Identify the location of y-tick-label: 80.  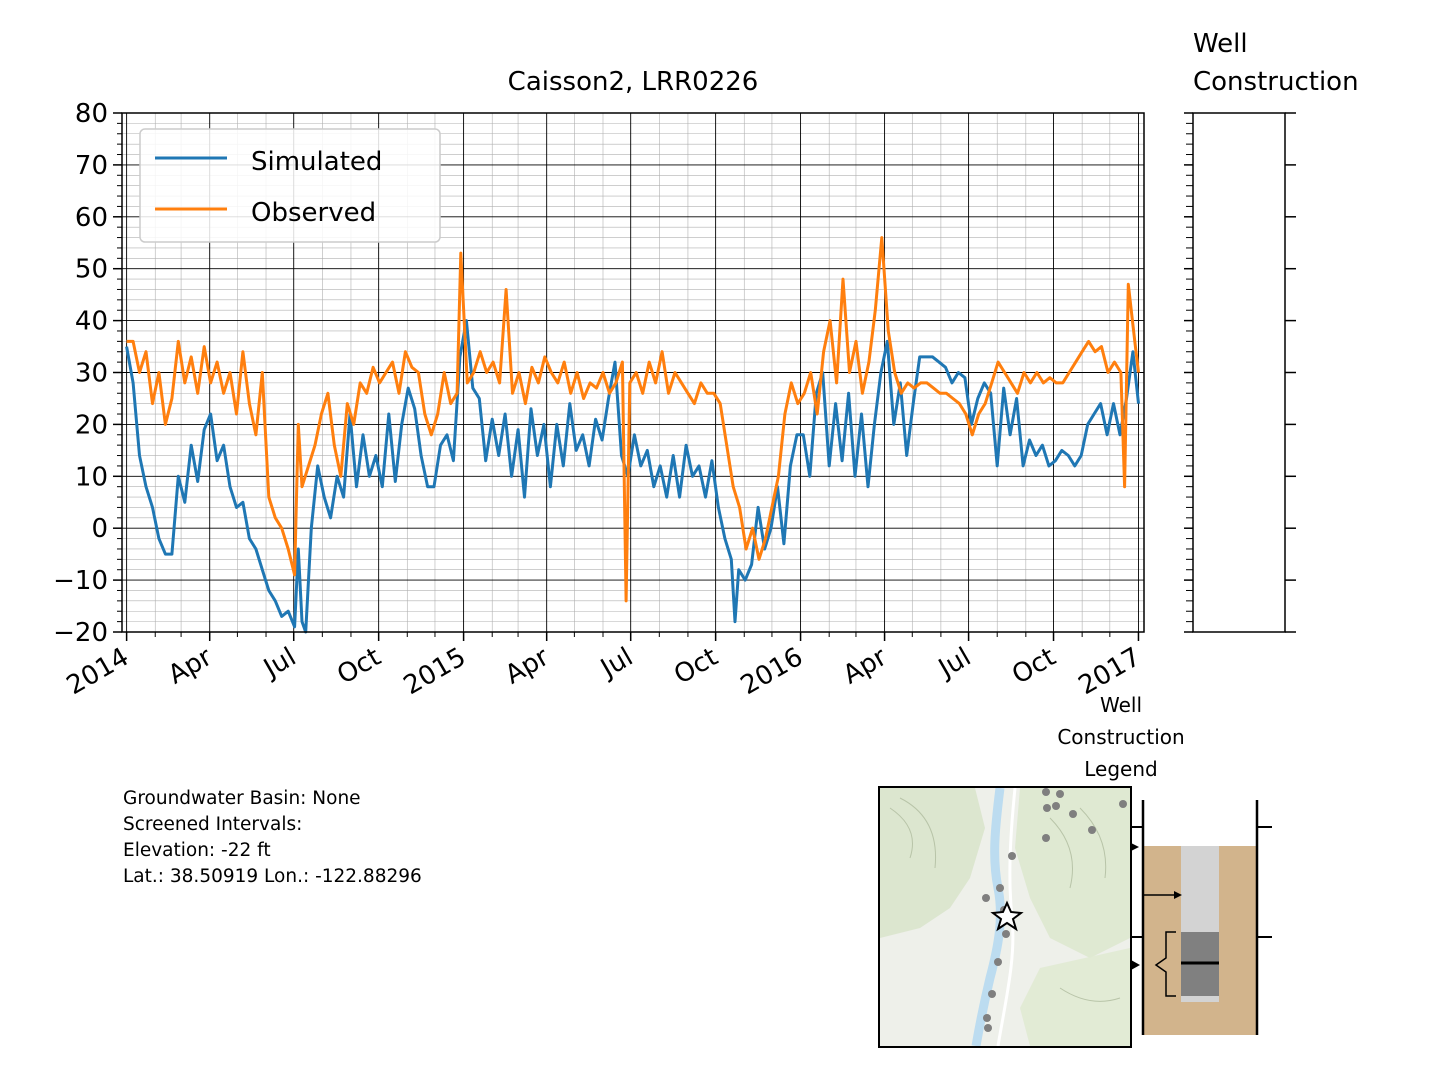
(91, 114).